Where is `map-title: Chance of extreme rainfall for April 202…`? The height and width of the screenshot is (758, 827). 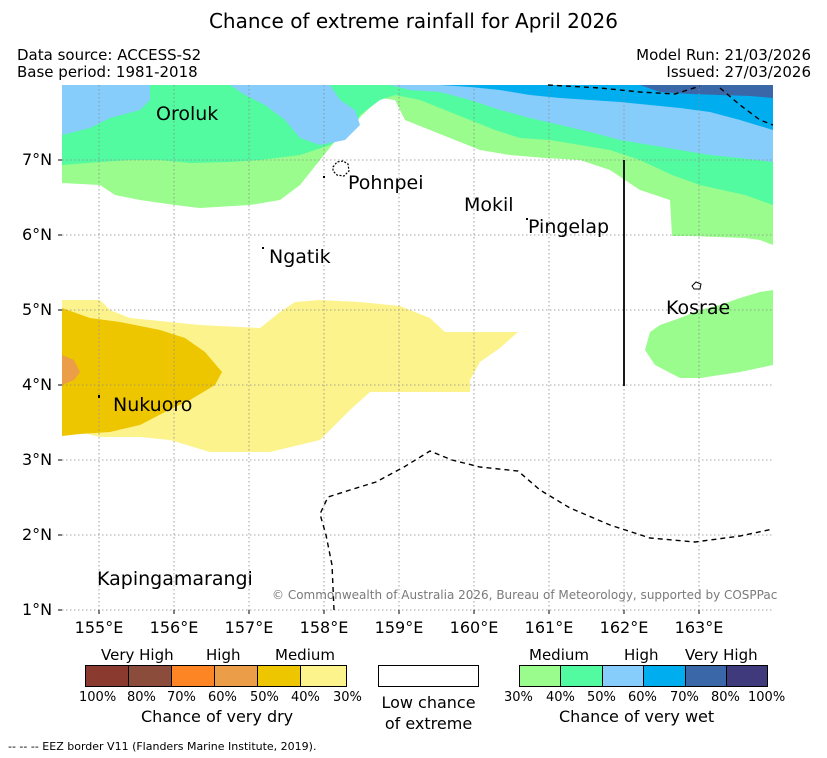 map-title: Chance of extreme rainfall for April 202… is located at coordinates (413, 21).